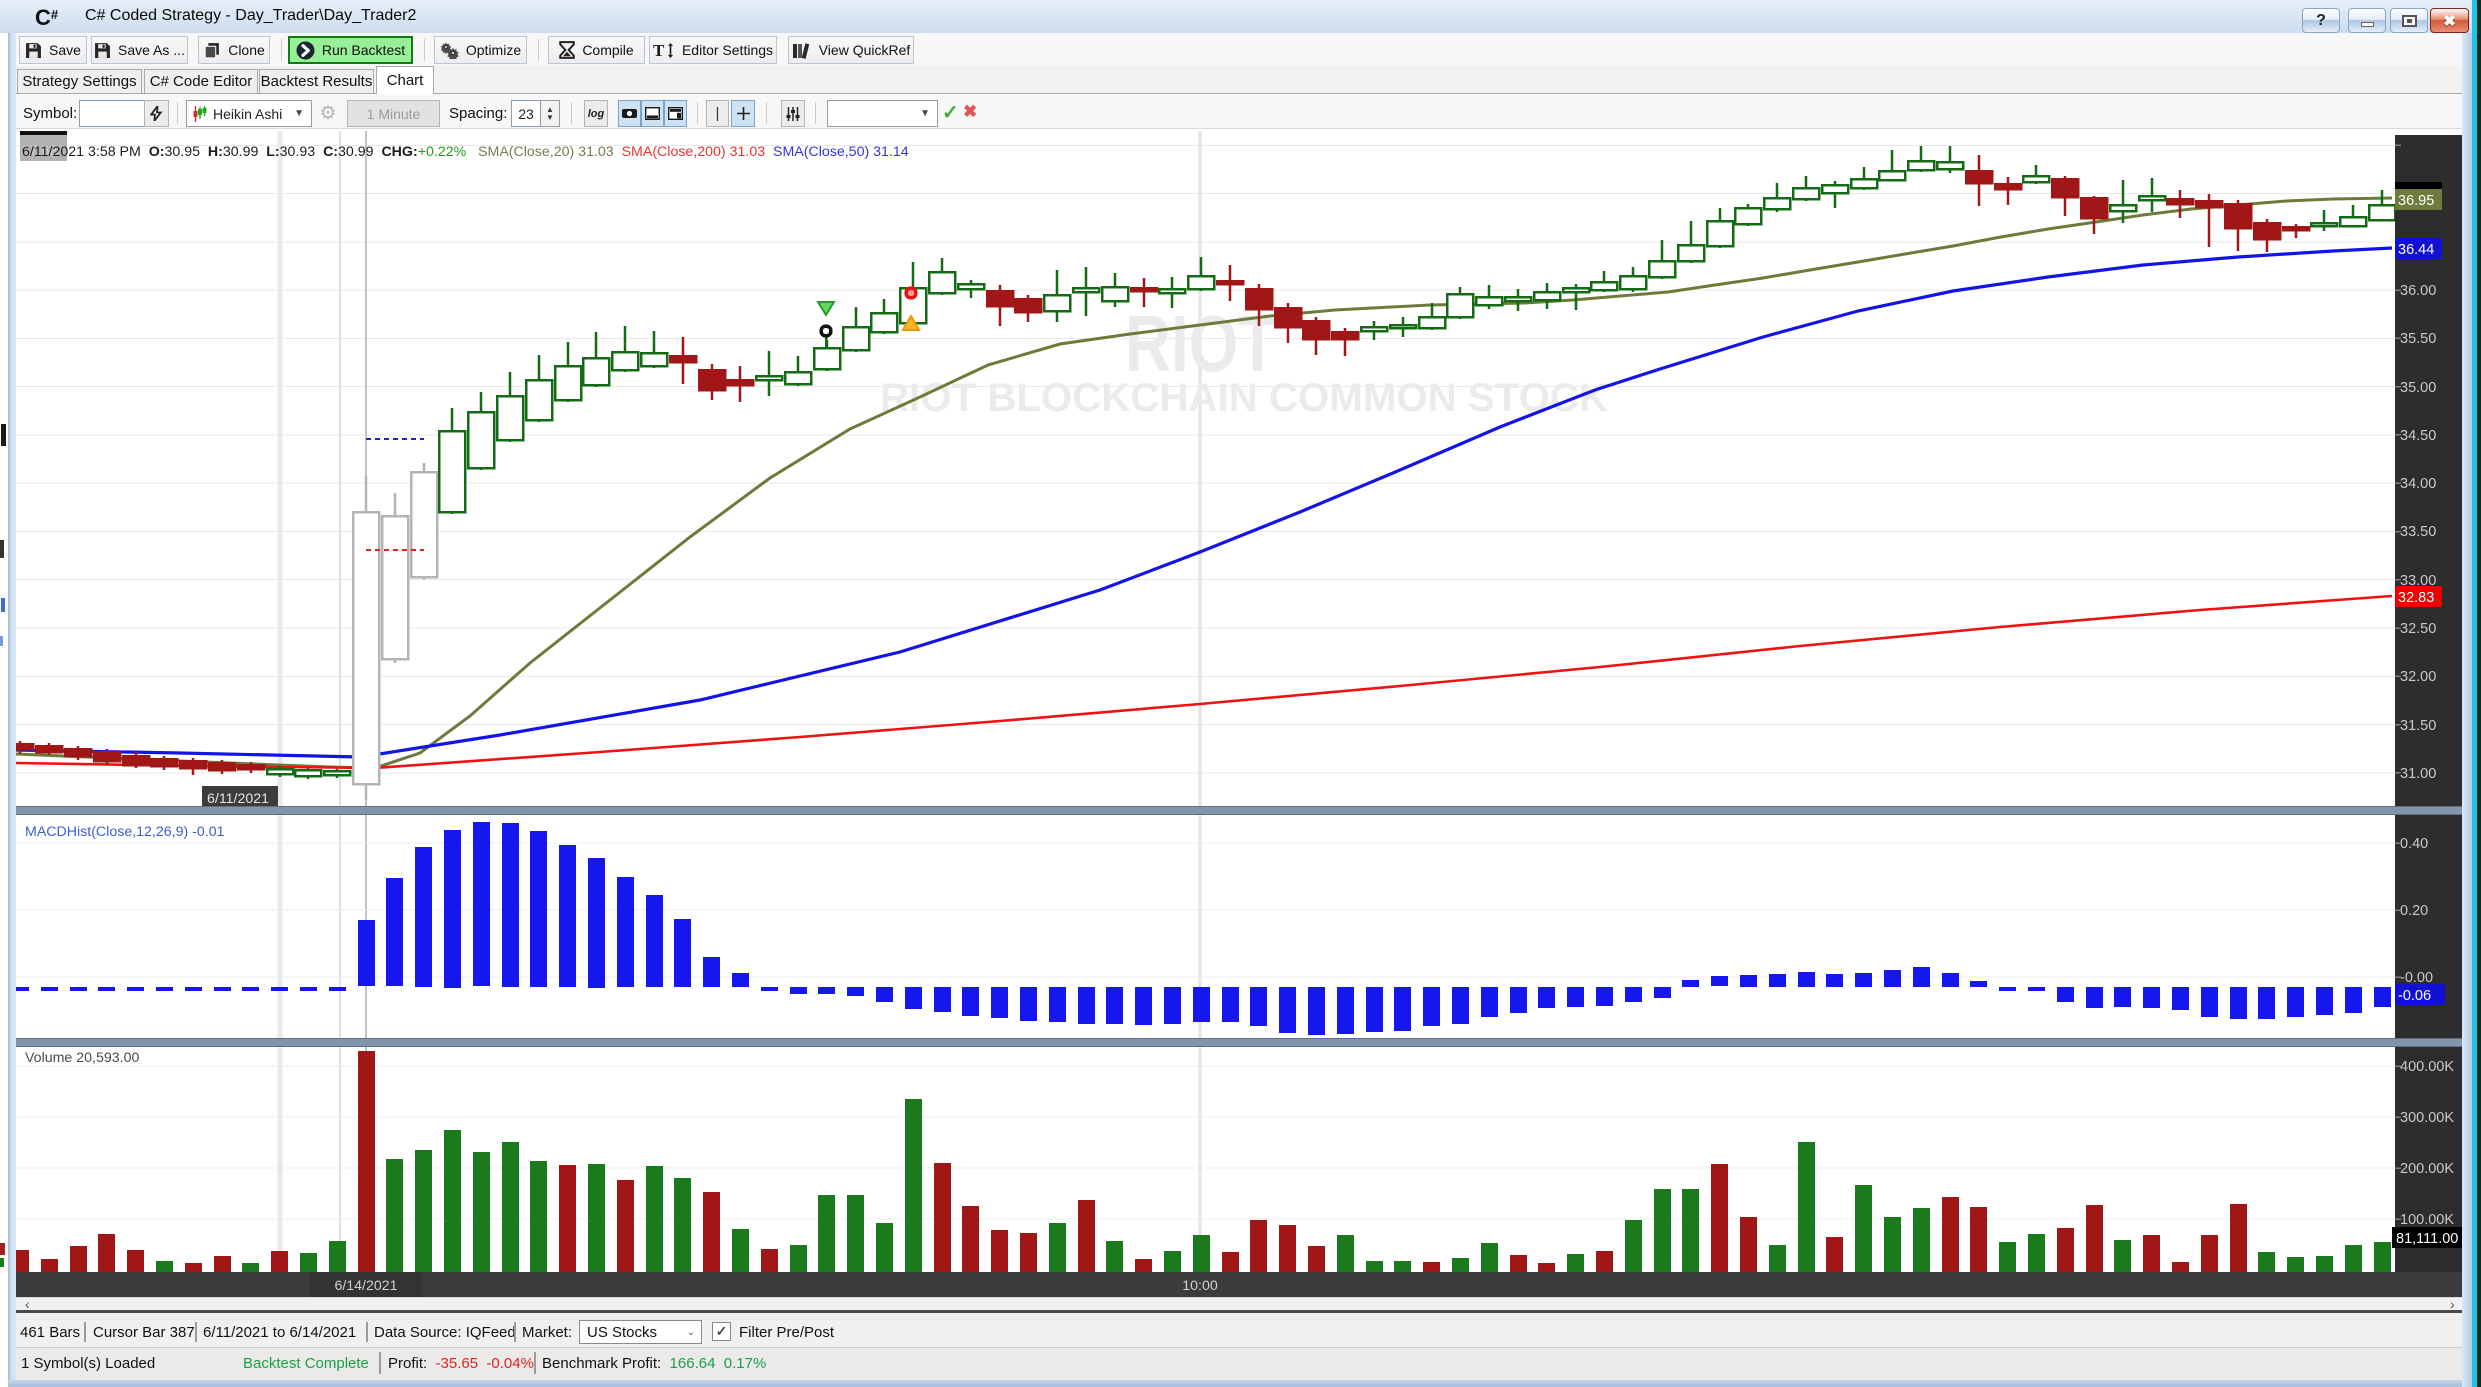 Image resolution: width=2481 pixels, height=1387 pixels. Describe the element at coordinates (2418, 629) in the screenshot. I see `svg-text: 32.50` at that location.